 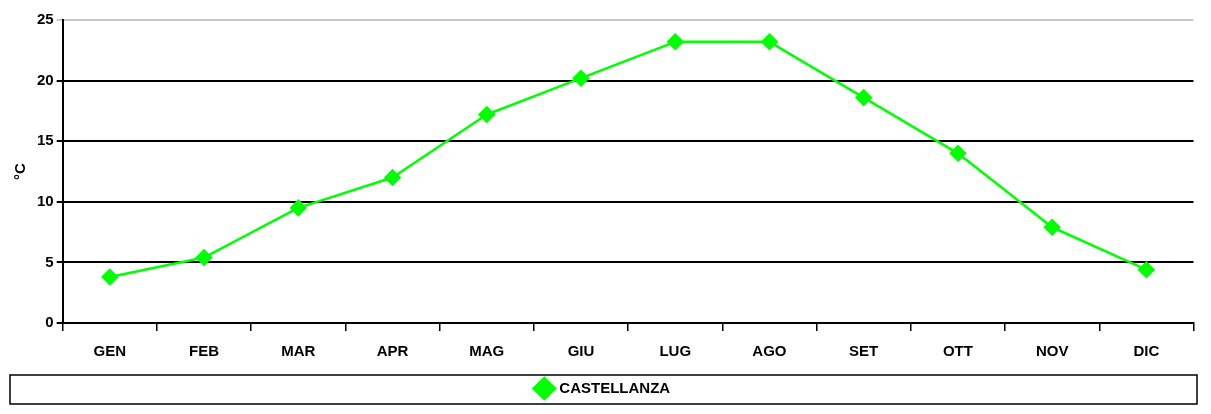 I want to click on x-tick-label: FEB, so click(x=204, y=351).